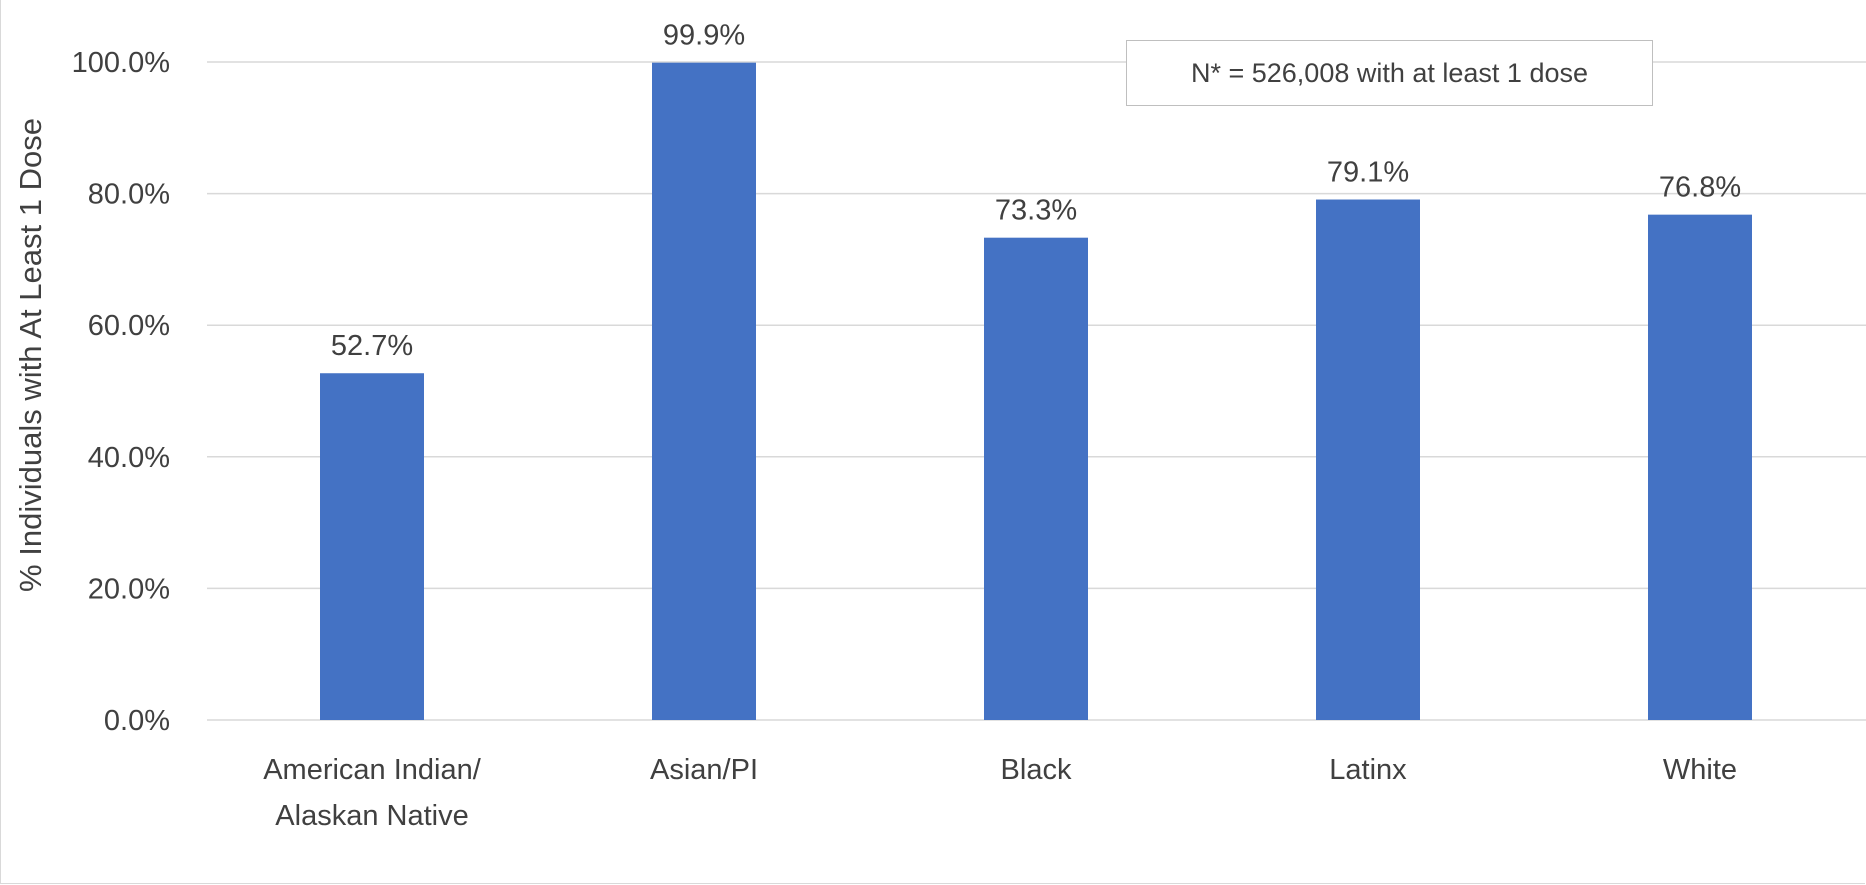  What do you see at coordinates (129, 195) in the screenshot?
I see `y-tick-label: 80.0%` at bounding box center [129, 195].